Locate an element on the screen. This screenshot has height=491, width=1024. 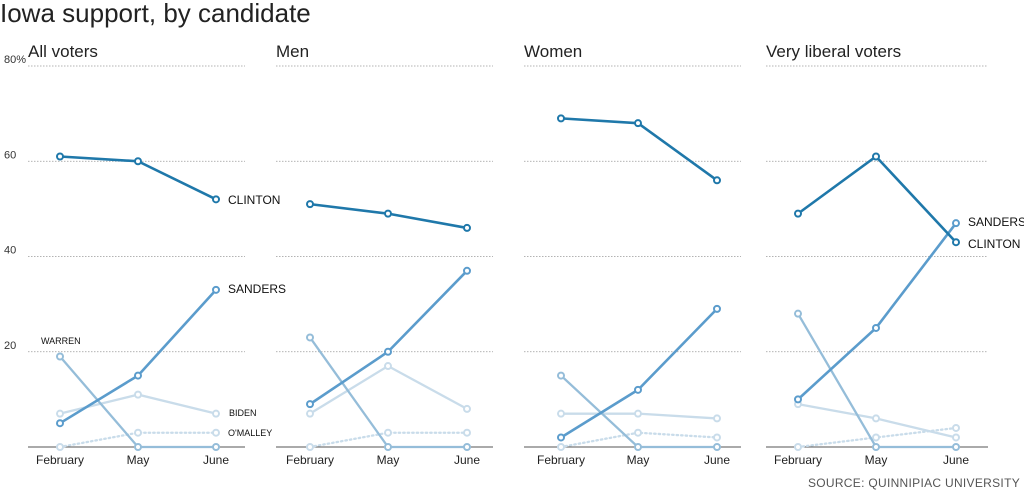
series-biden: BIDEN is located at coordinates (156, 404).